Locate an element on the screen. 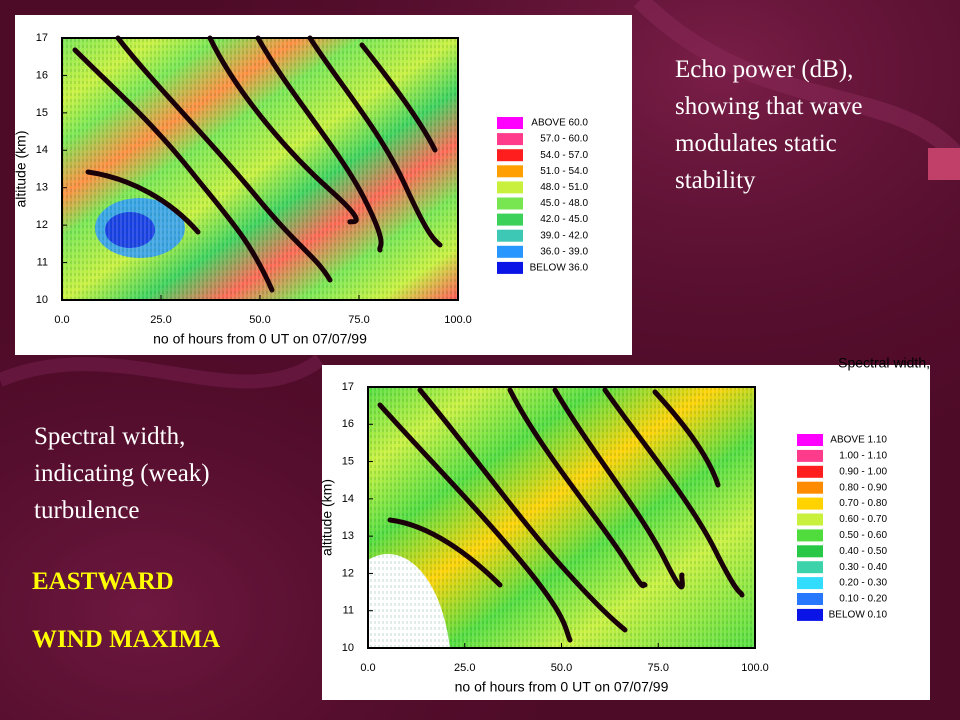  legend-label: 0.40 - 0.50 is located at coordinates (863, 551).